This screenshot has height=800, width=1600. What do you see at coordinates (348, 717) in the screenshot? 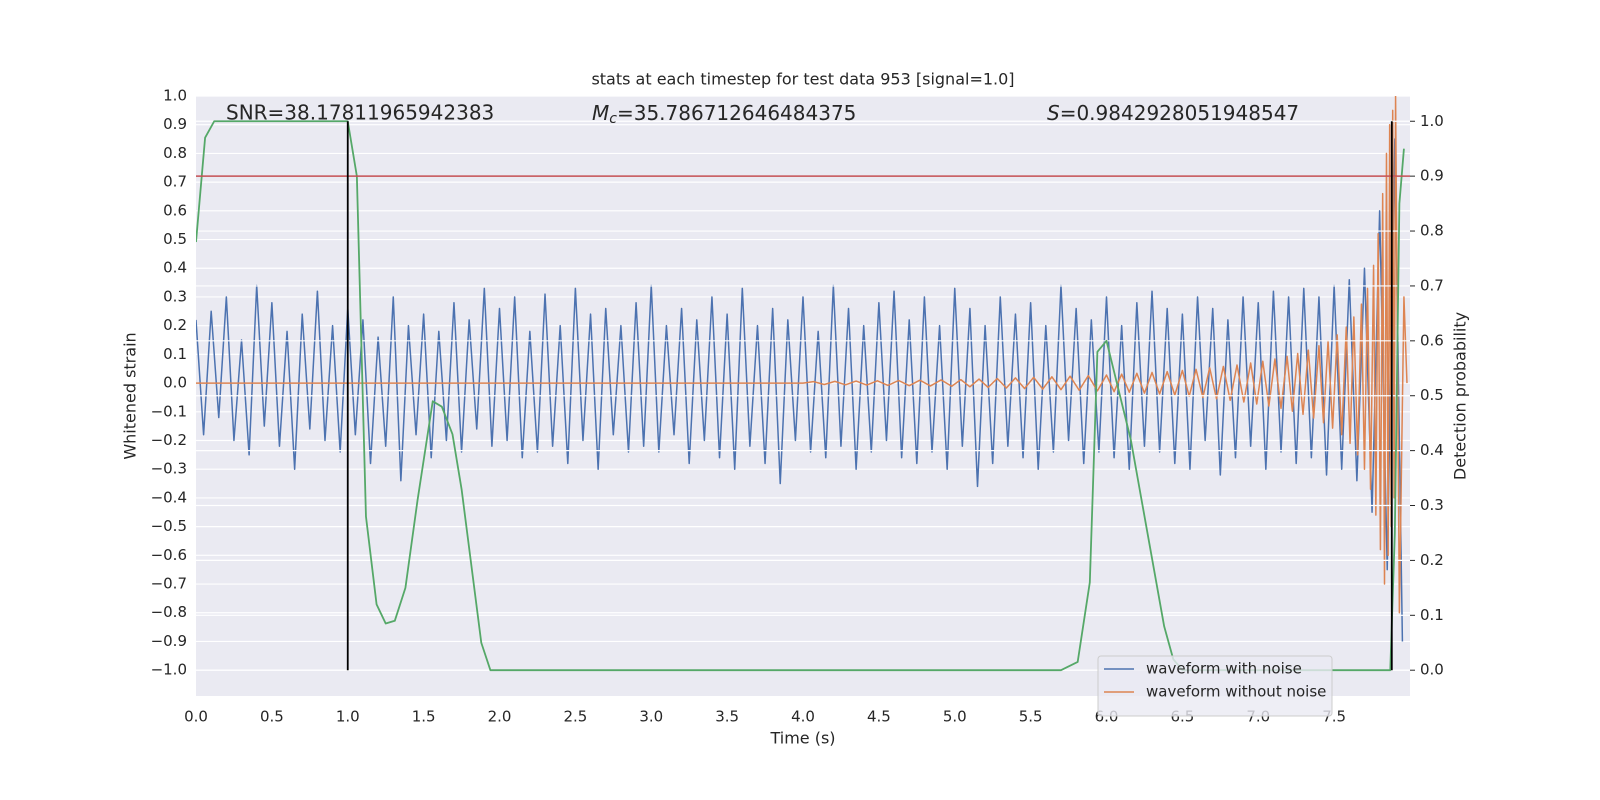
I see `x-tick-label: 1.0` at bounding box center [348, 717].